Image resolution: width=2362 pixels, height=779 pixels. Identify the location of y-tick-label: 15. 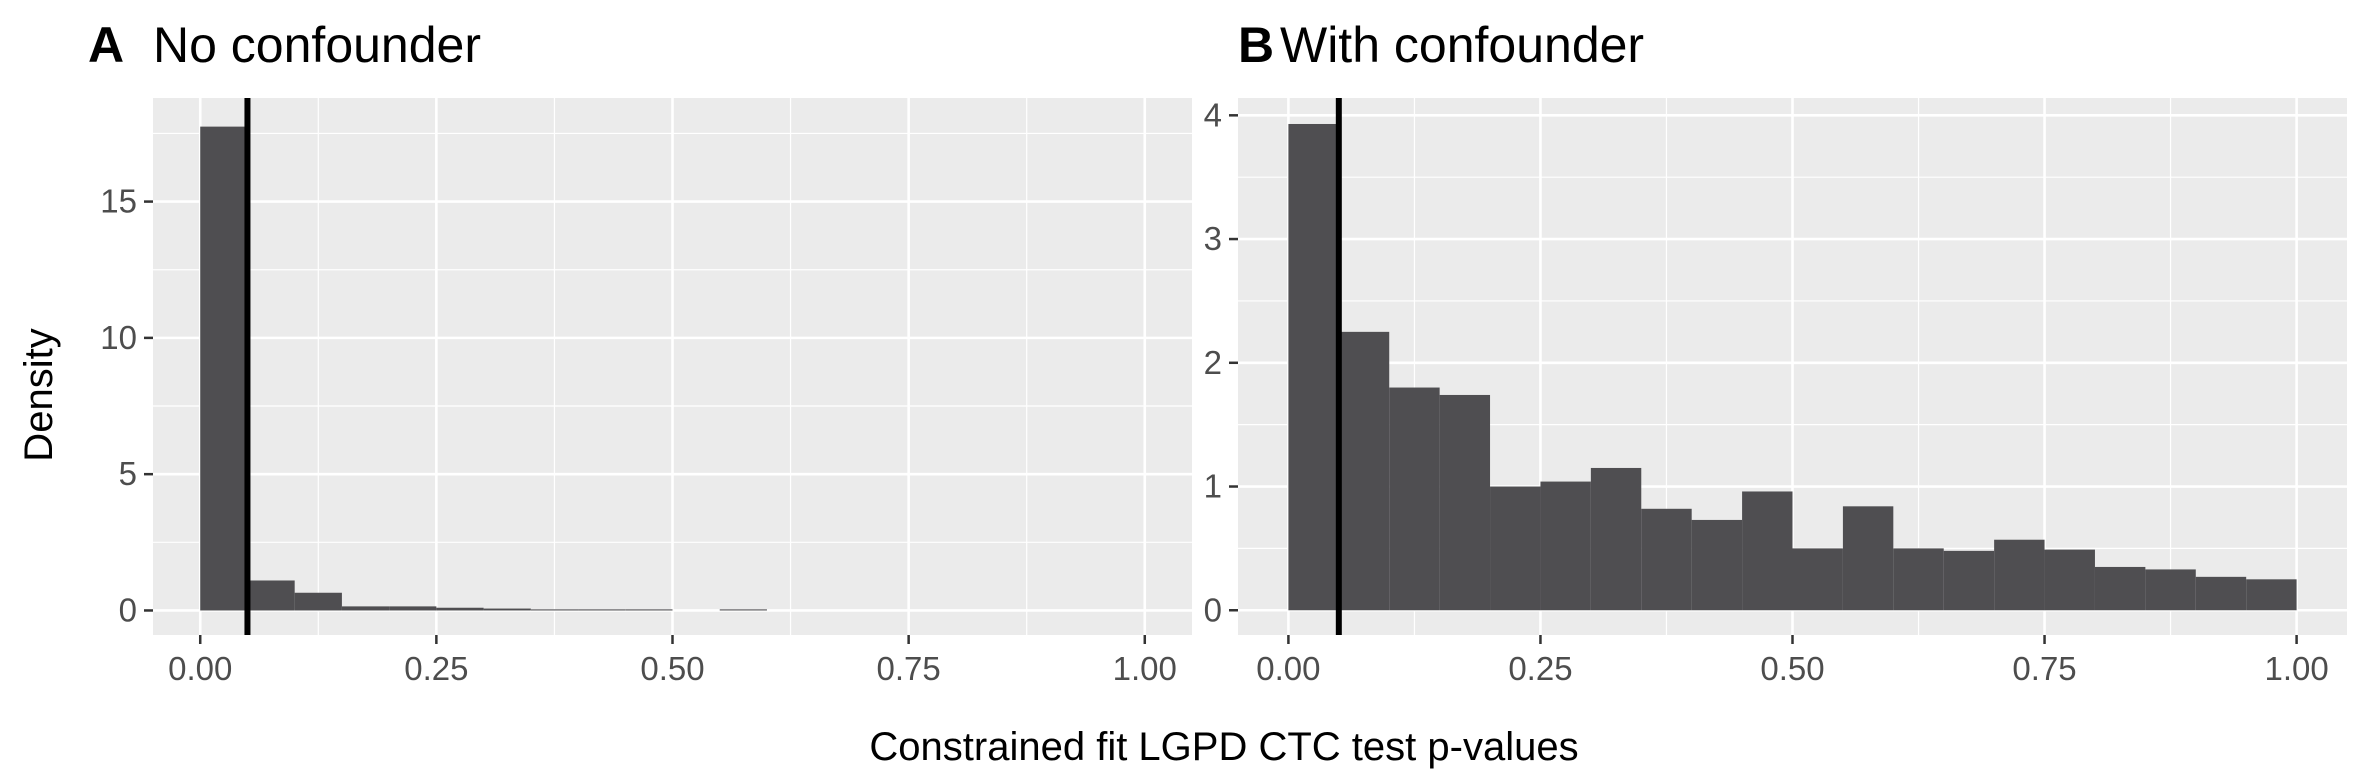
(118, 201).